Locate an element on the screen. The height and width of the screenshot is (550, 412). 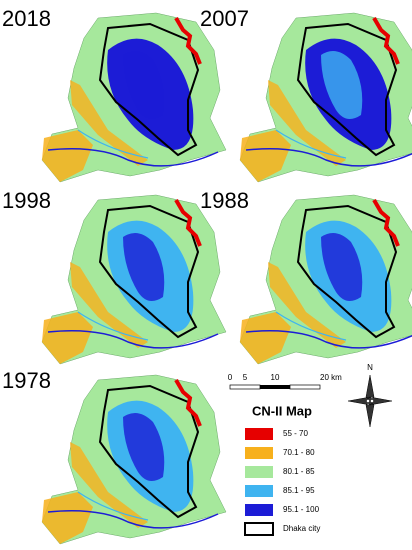
compass is located at coordinates (370, 401).